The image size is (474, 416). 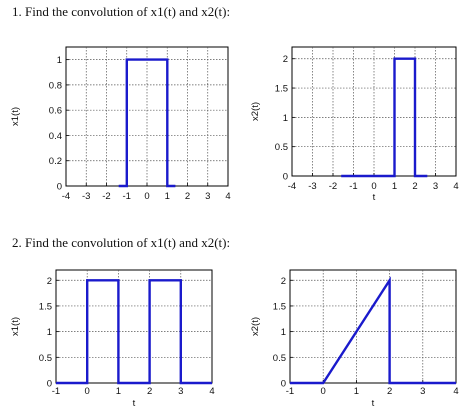 What do you see at coordinates (55, 136) in the screenshot?
I see `y-tick-label: 0.4` at bounding box center [55, 136].